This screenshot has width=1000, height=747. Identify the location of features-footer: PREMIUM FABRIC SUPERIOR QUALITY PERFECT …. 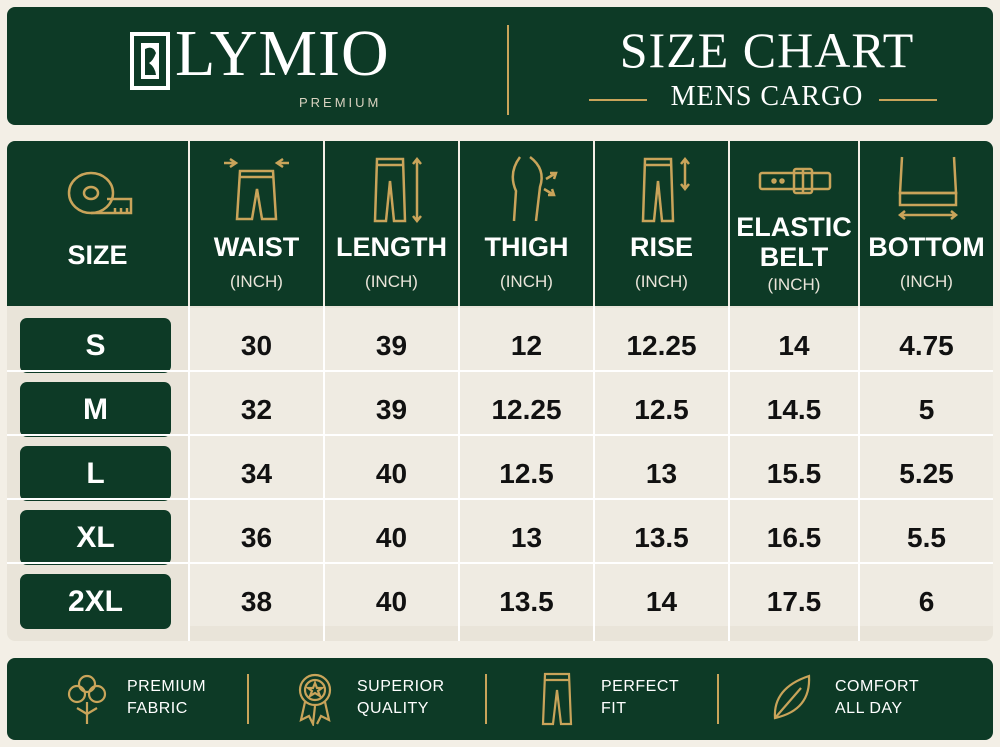
(500, 699).